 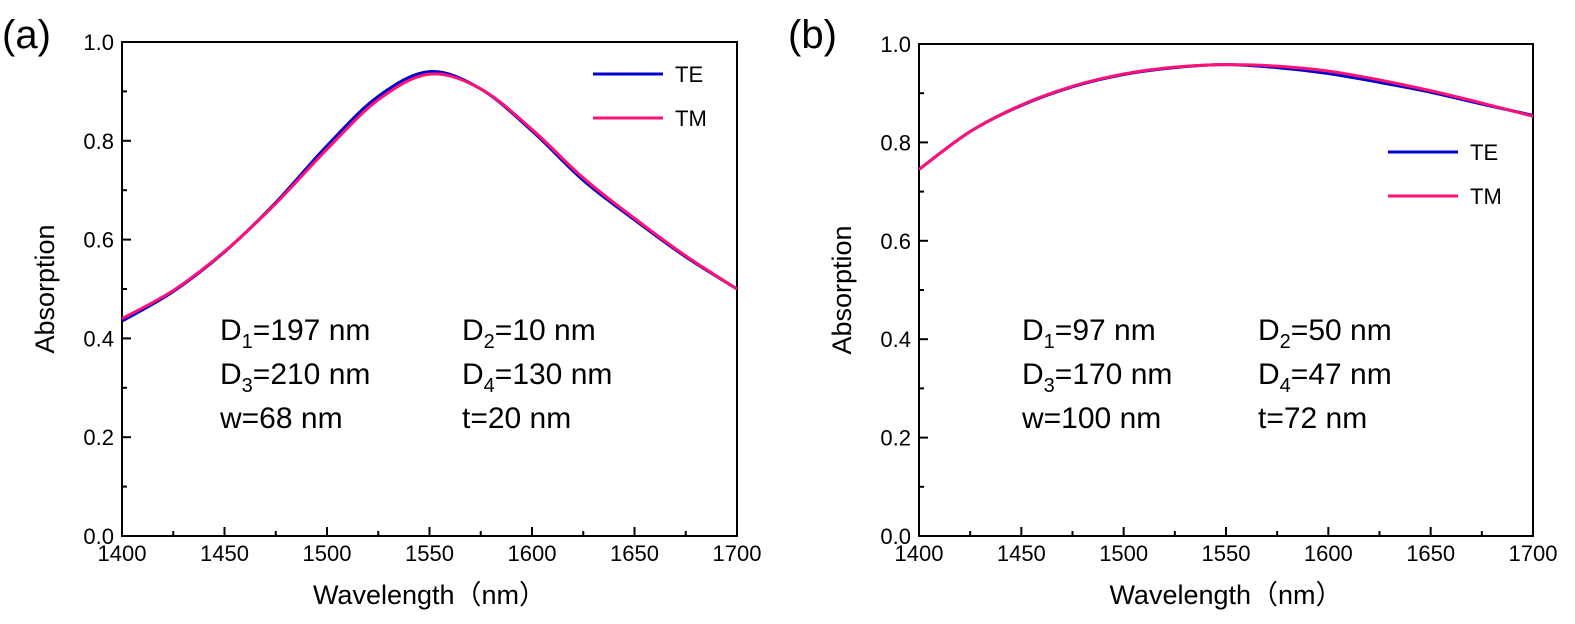 I want to click on param-base: t=20 nm, so click(x=516, y=418).